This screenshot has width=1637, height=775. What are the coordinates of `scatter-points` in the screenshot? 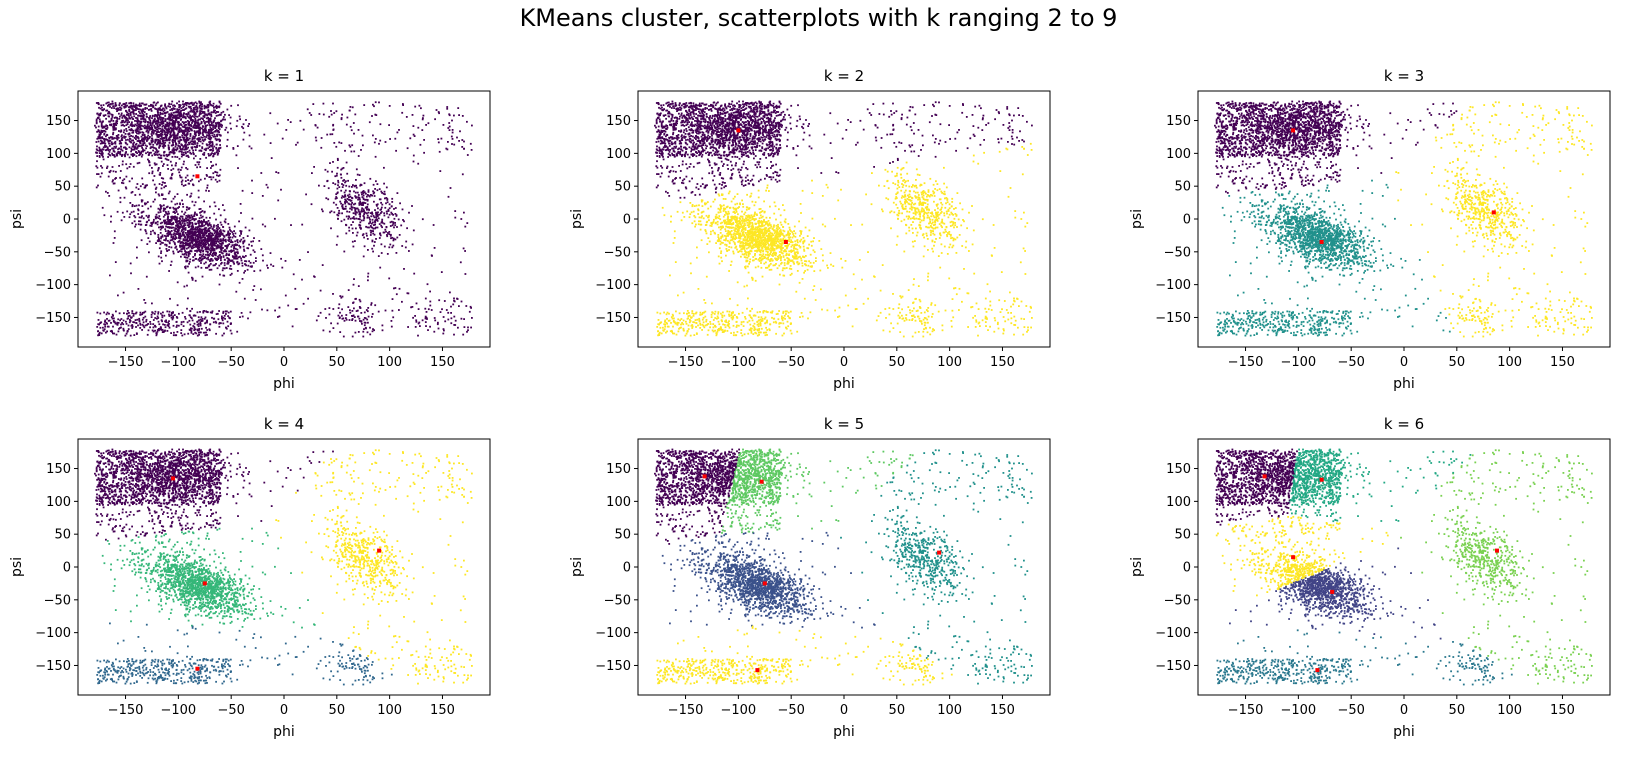 It's located at (843, 219).